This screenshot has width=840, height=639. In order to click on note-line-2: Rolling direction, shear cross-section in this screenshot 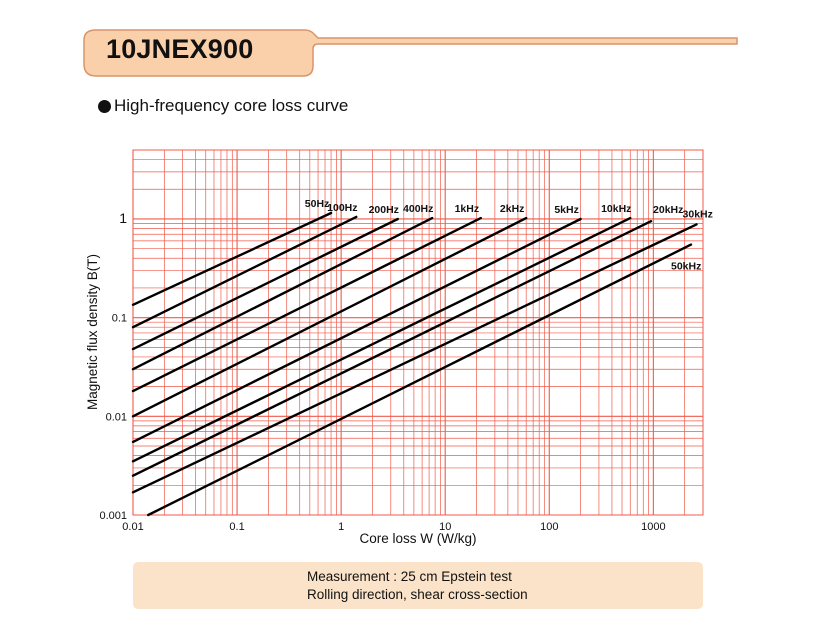, I will do `click(417, 594)`.